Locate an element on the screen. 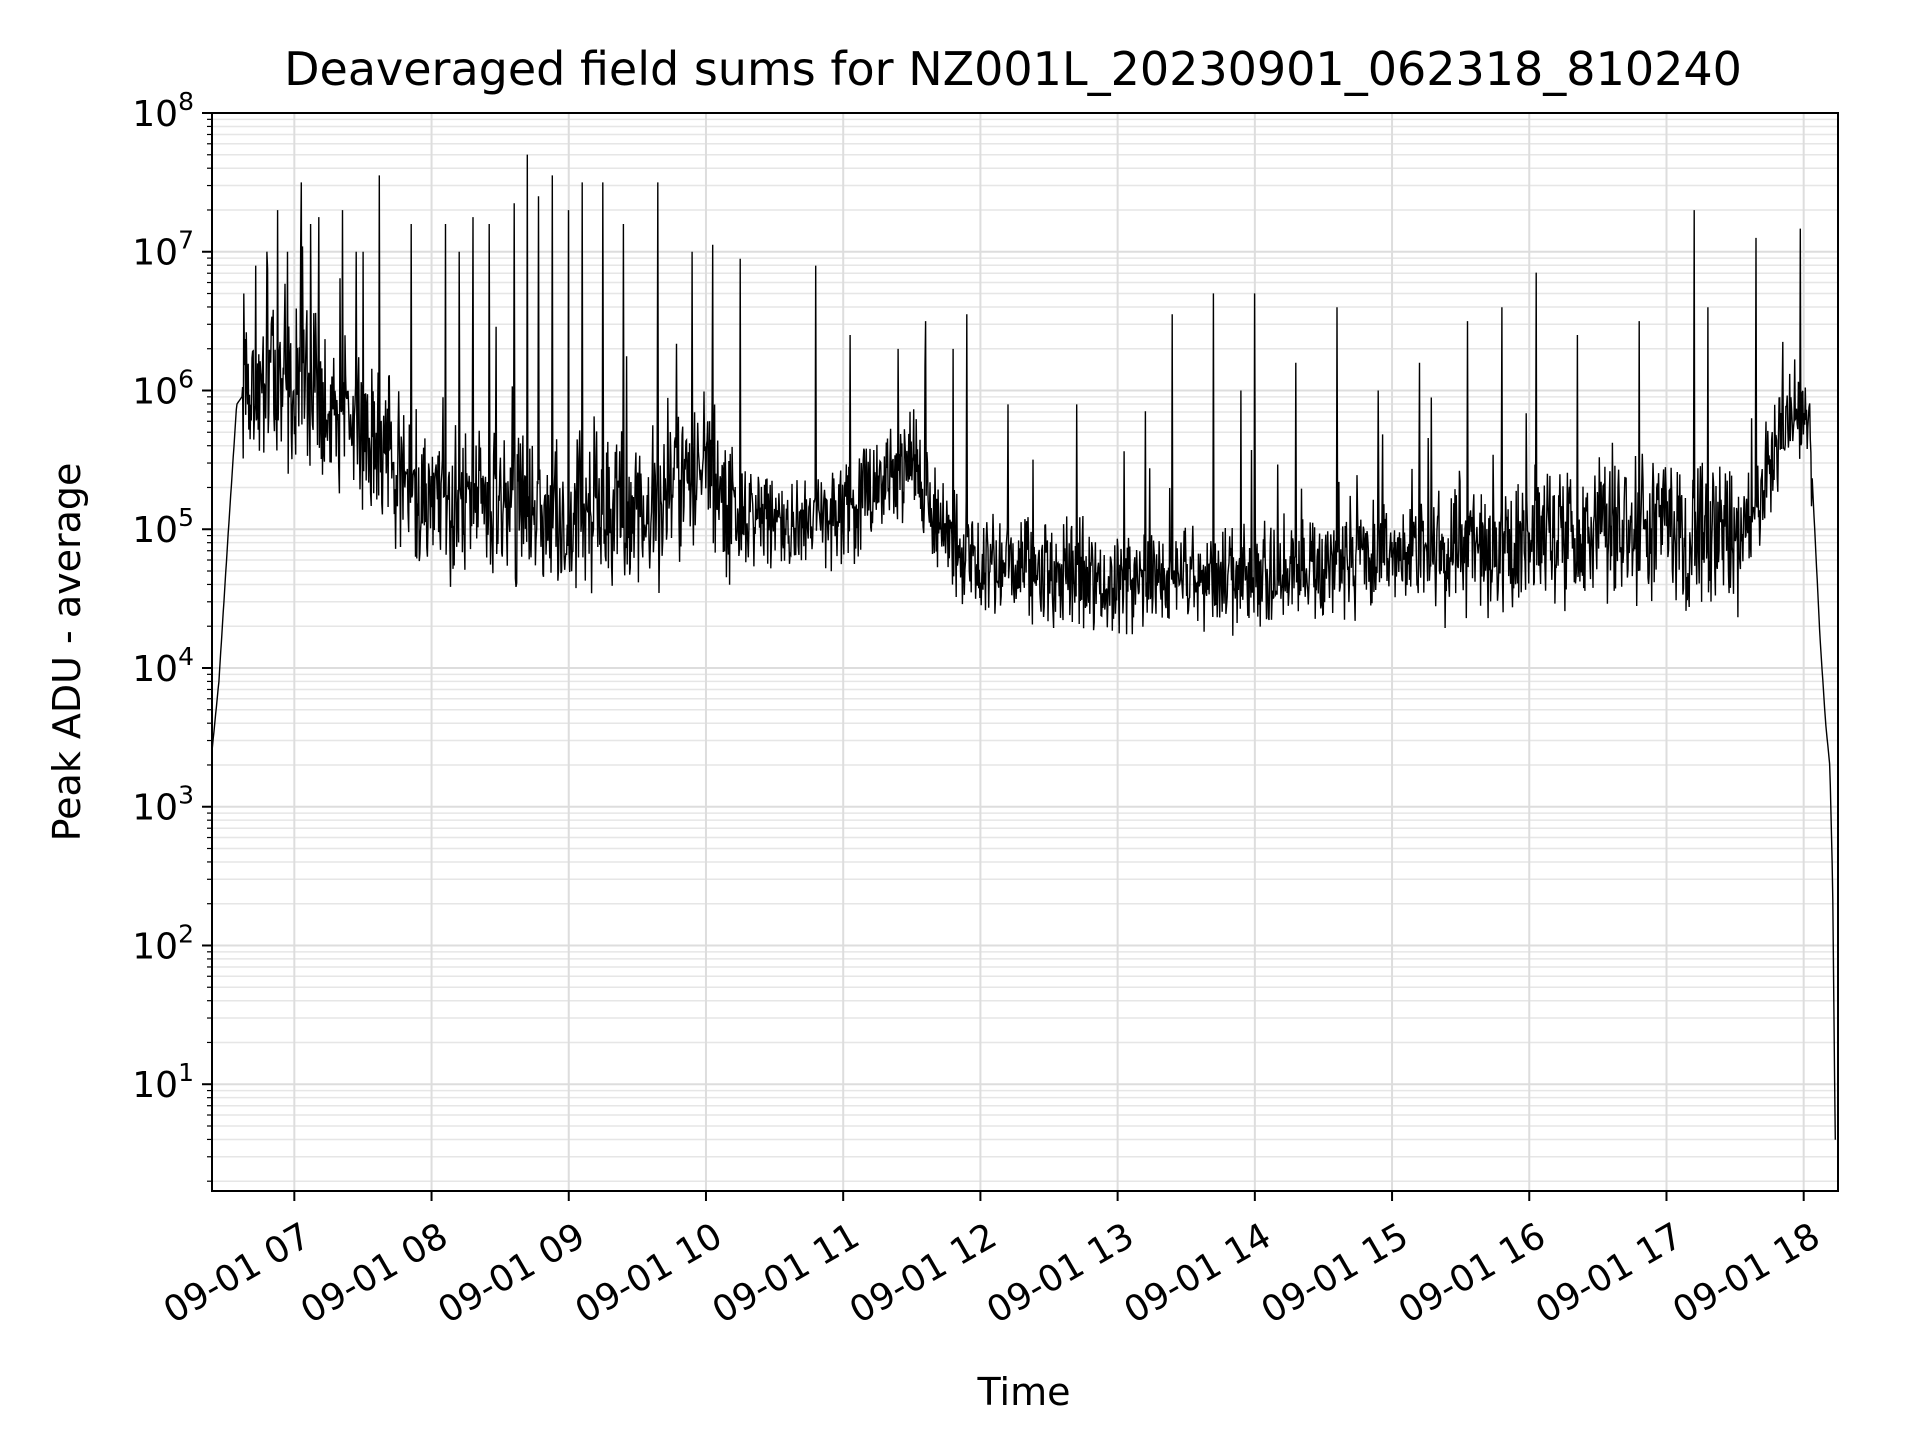 Image resolution: width=1920 pixels, height=1440 pixels. y-axis-label: Peak ADU - average is located at coordinates (67, 652).